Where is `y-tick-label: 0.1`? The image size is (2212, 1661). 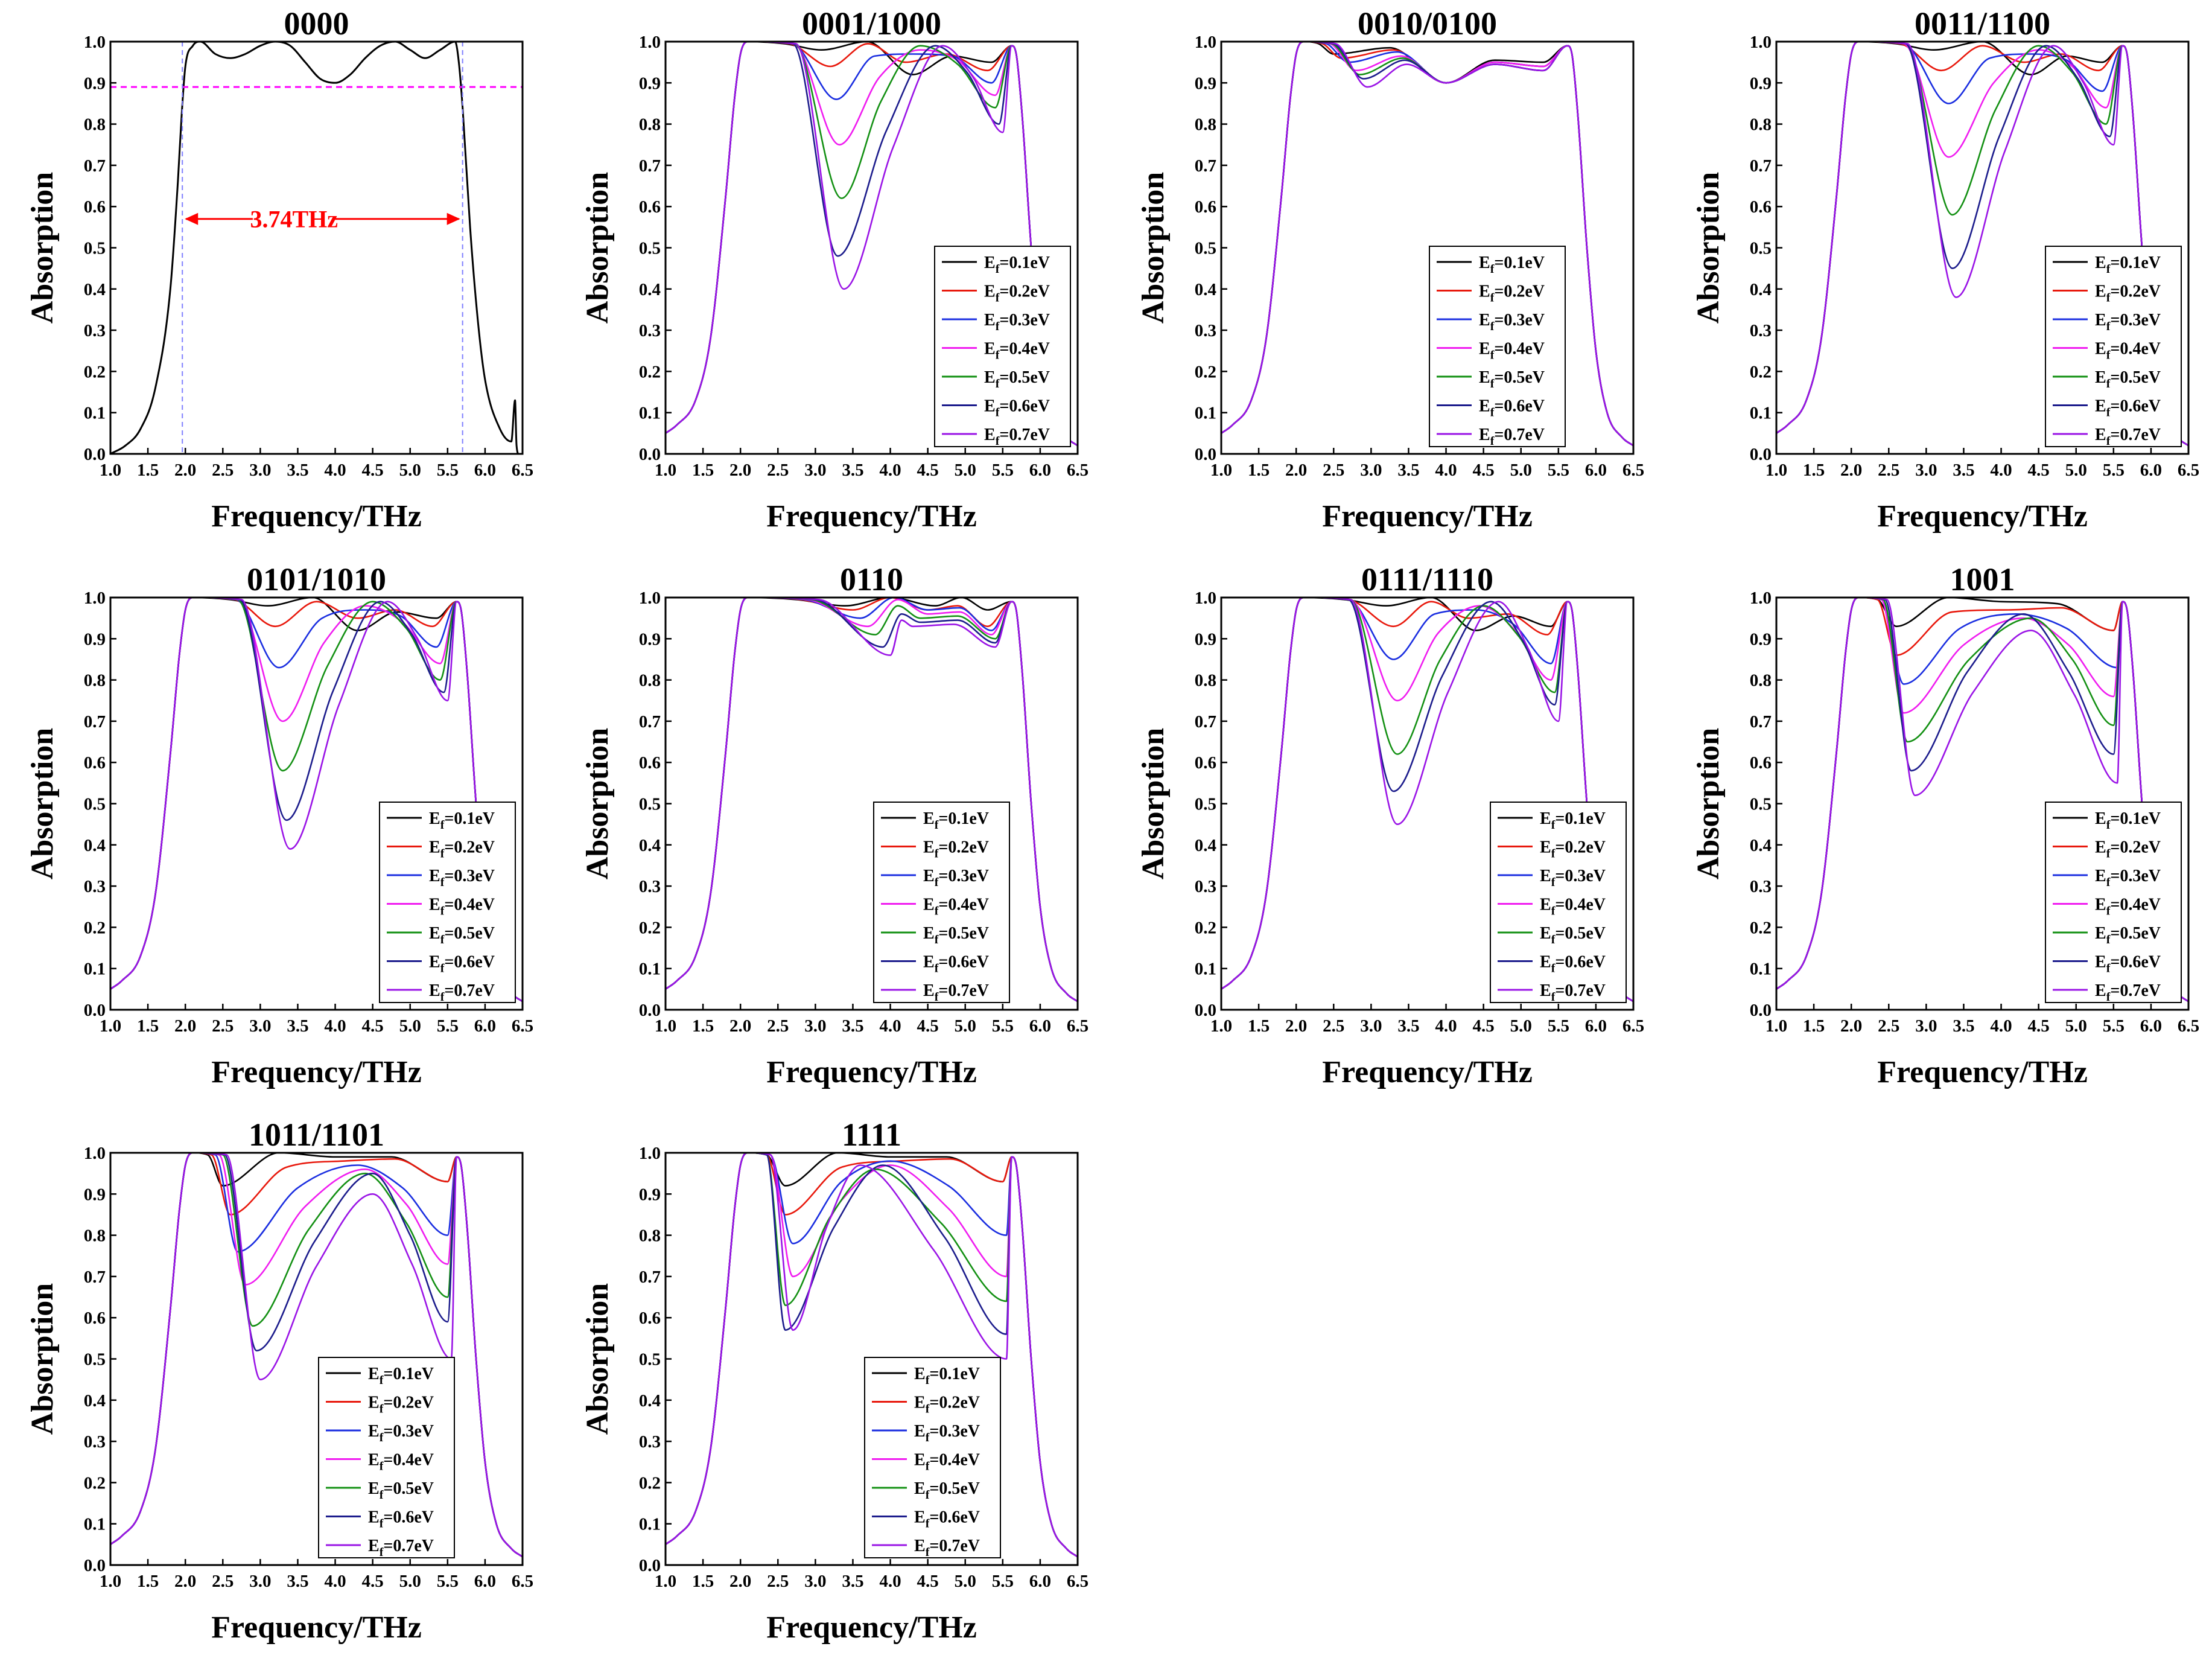
y-tick-label: 0.1 is located at coordinates (1761, 413).